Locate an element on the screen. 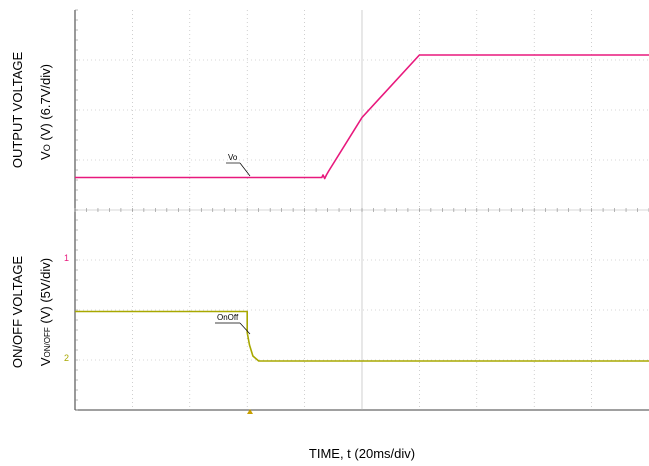 The image size is (649, 466). ch1-marker: 1 is located at coordinates (66, 258).